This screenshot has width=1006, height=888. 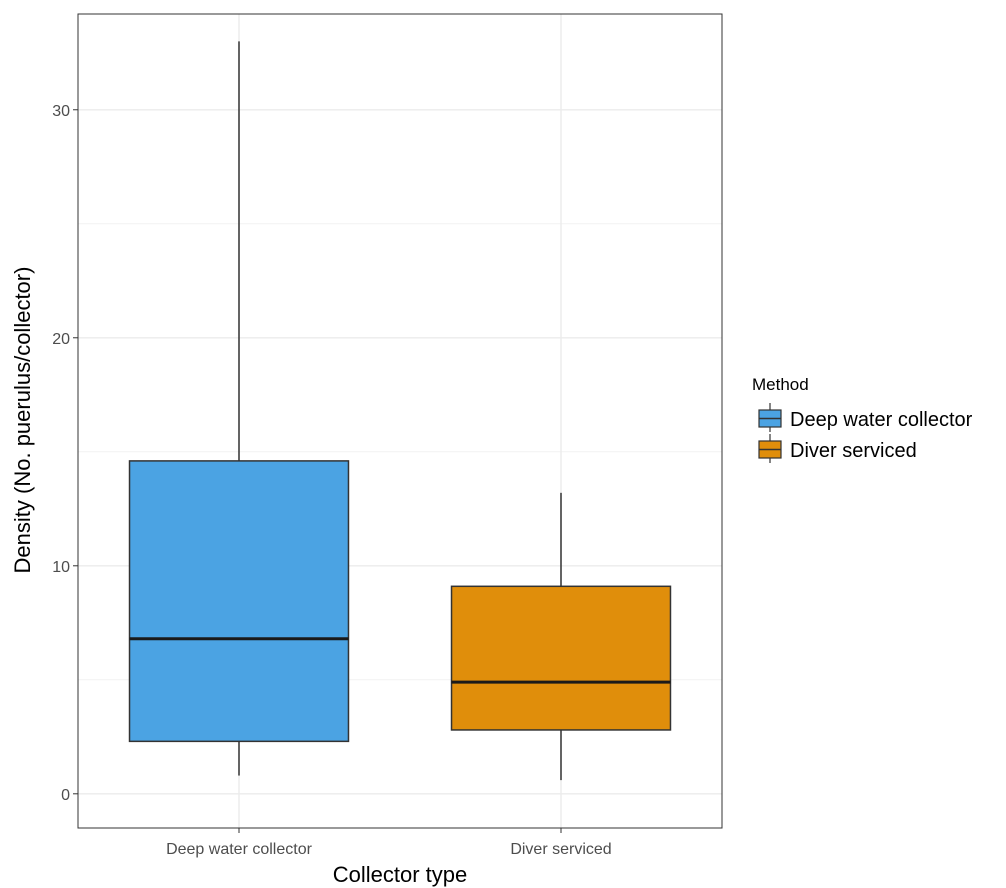 What do you see at coordinates (61, 339) in the screenshot?
I see `y-tick-label: 20` at bounding box center [61, 339].